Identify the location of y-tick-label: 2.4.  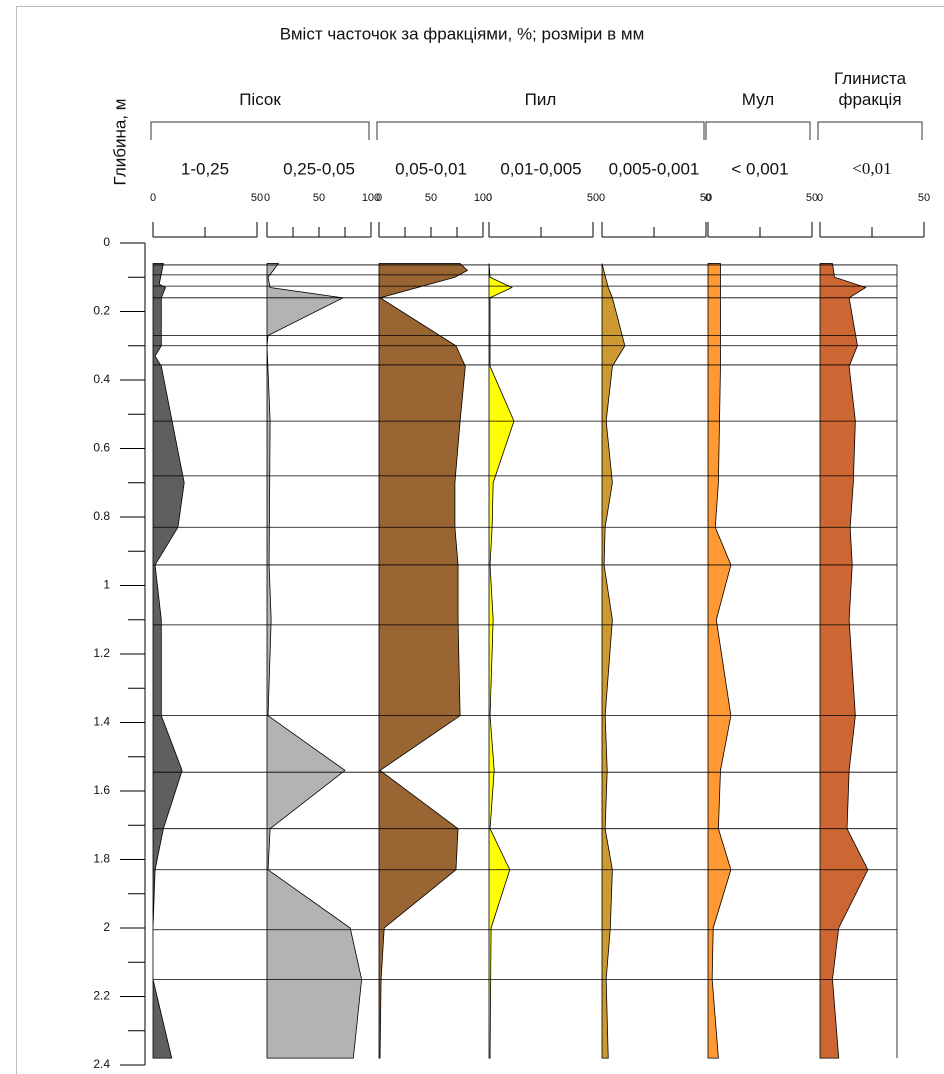
(101, 1064).